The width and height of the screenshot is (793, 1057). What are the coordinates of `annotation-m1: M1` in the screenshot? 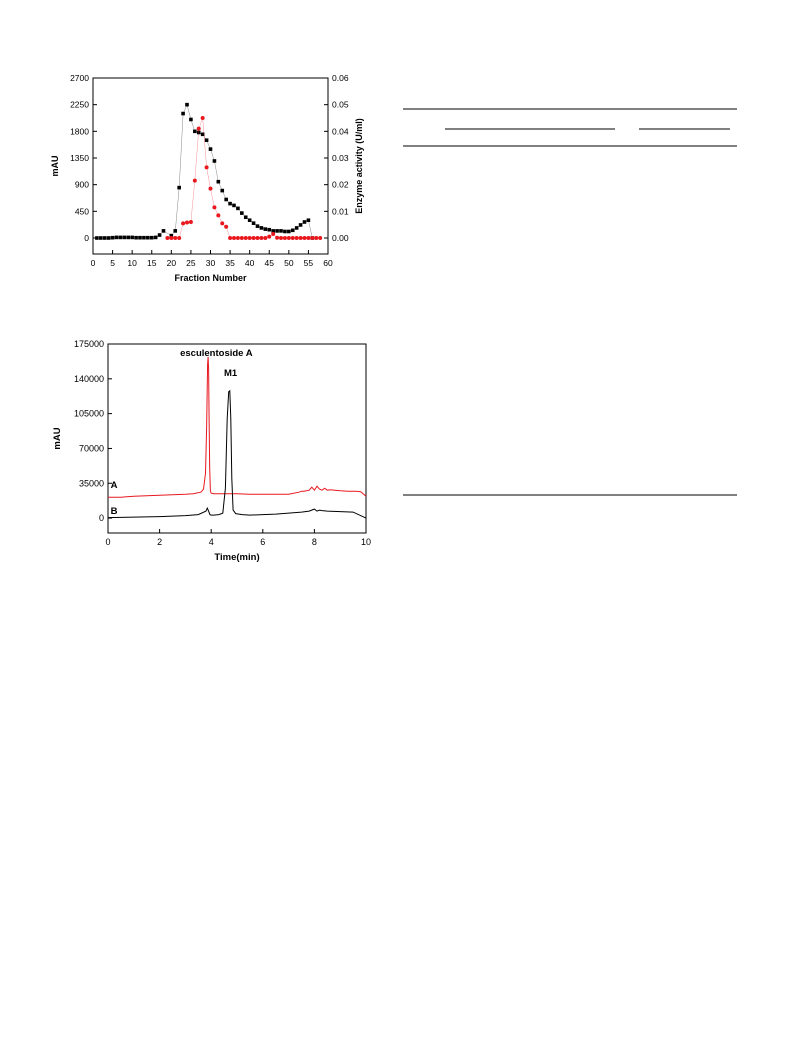 It's located at (231, 373).